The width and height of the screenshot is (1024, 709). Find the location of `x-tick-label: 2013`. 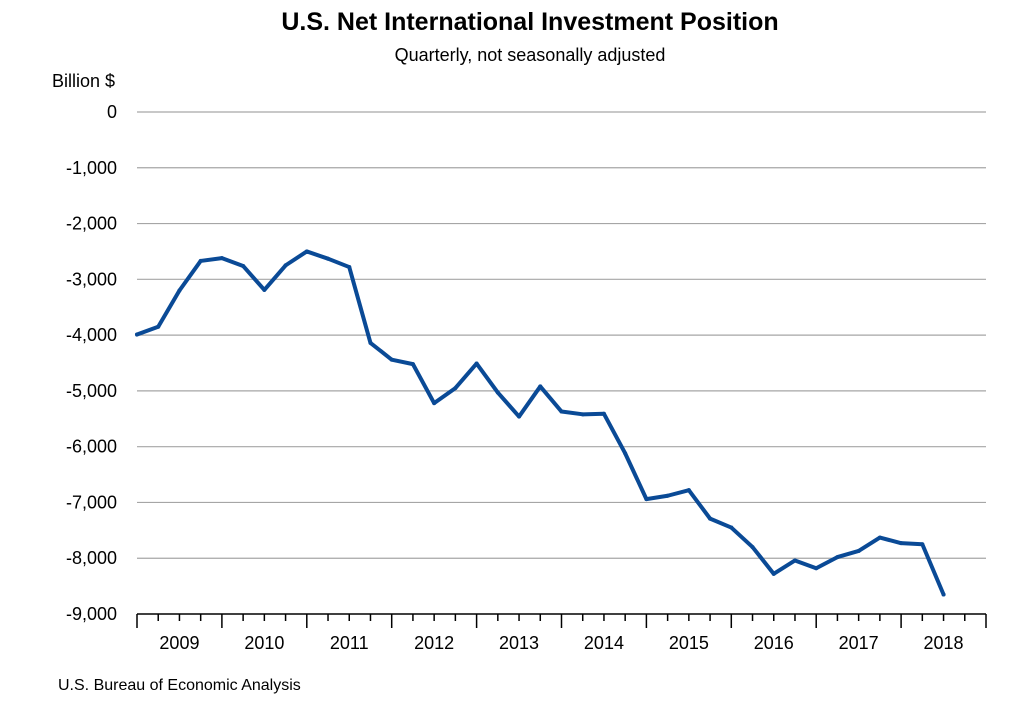

x-tick-label: 2013 is located at coordinates (519, 643).